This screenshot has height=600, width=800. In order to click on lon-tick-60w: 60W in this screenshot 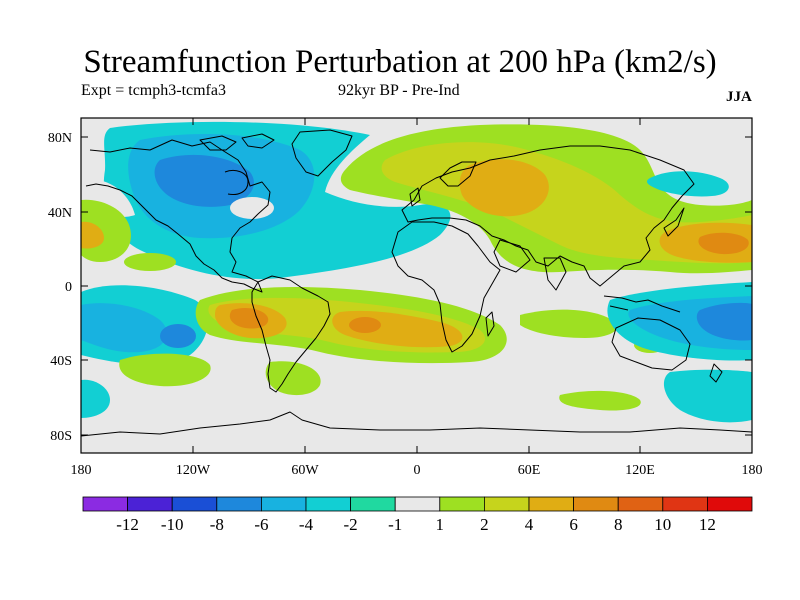, I will do `click(305, 470)`.